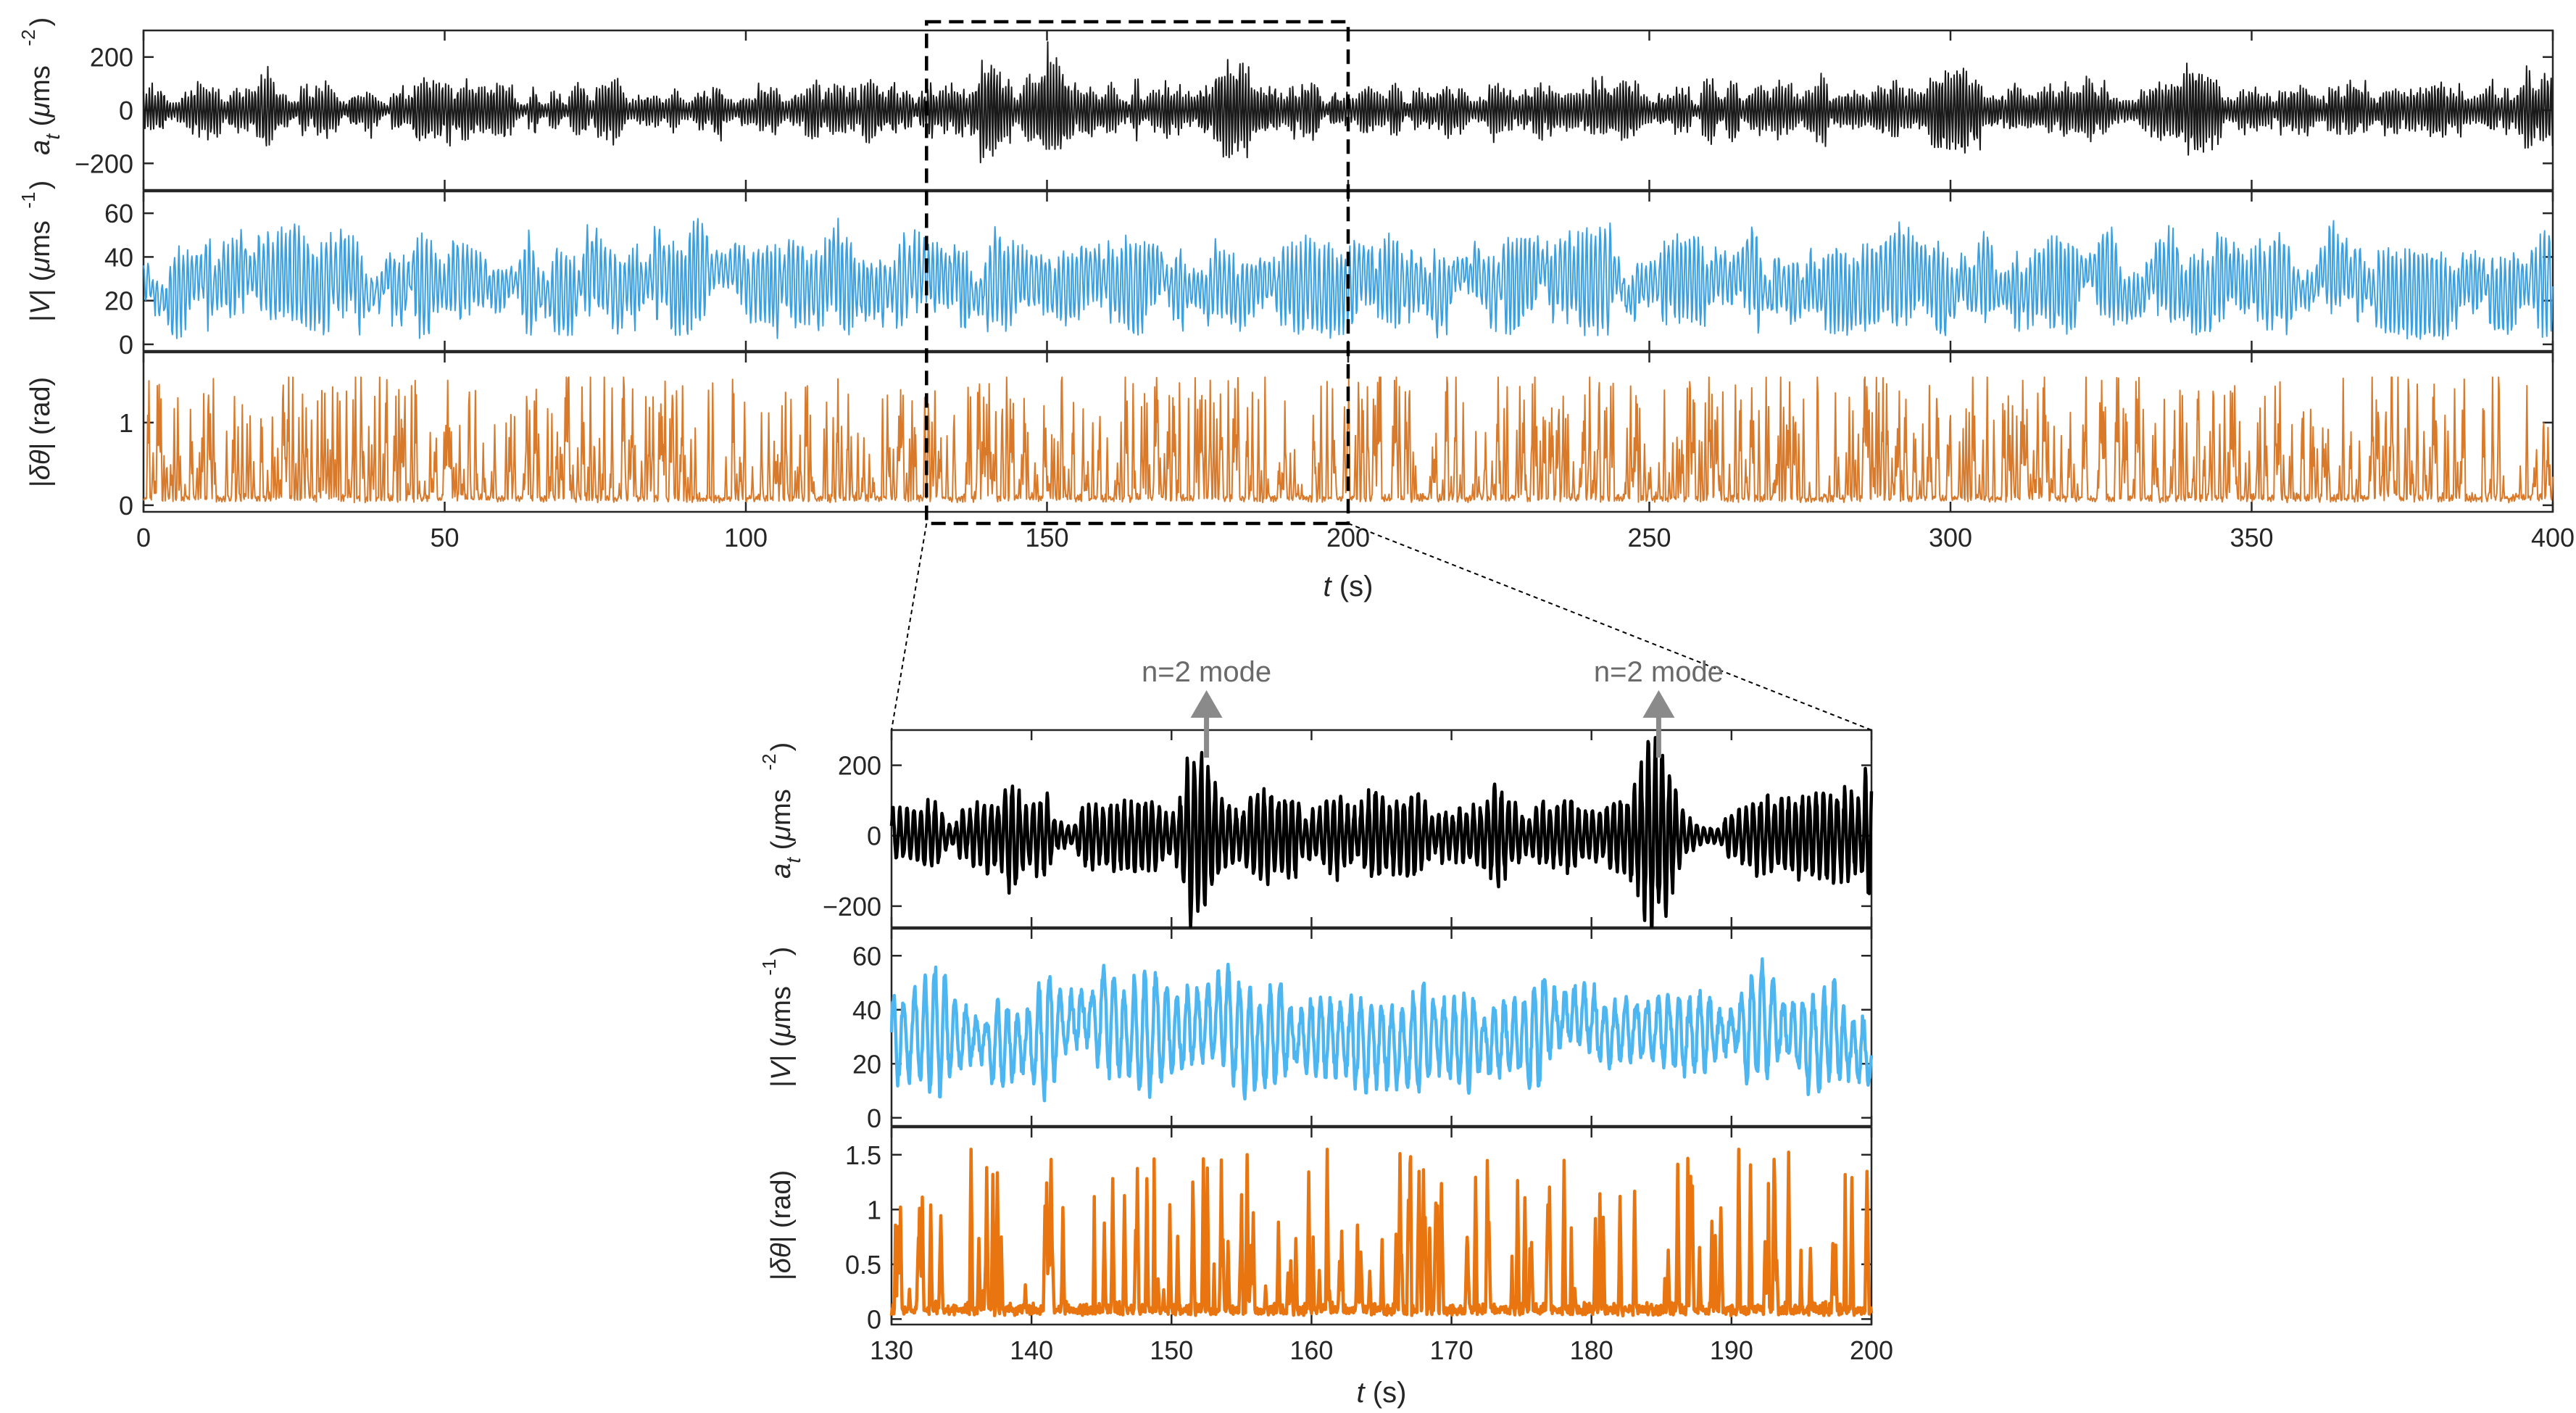 The image size is (2576, 1413). I want to click on overview-acc-ytick-label: −200, so click(104, 163).